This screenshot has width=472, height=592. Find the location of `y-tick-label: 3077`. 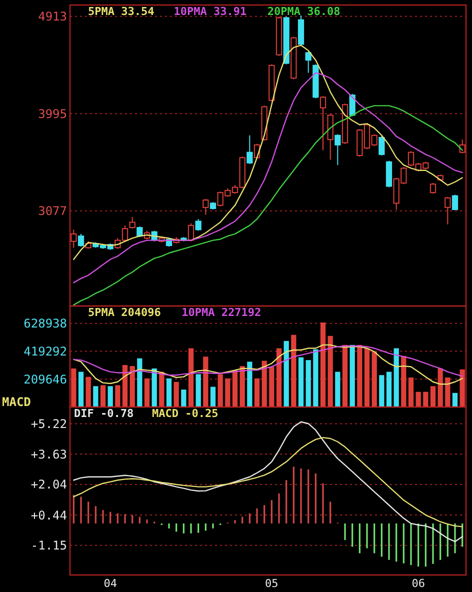

y-tick-label: 3077 is located at coordinates (52, 211).